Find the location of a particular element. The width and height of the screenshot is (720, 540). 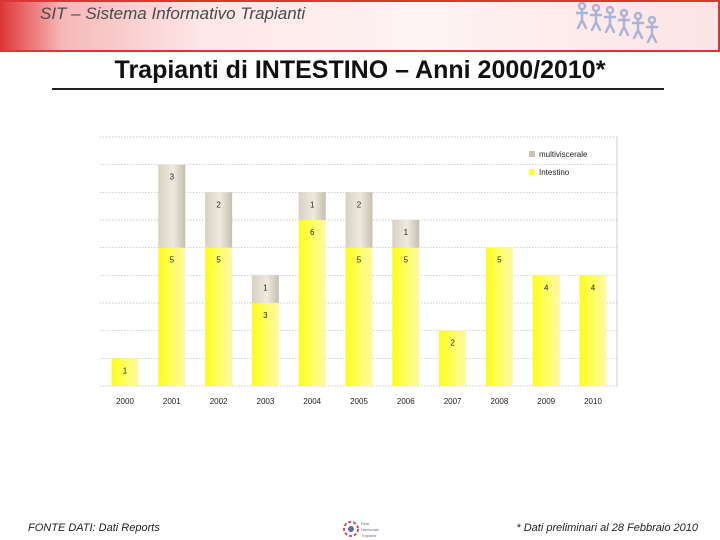

bar-intestino-2002 is located at coordinates (219, 316).